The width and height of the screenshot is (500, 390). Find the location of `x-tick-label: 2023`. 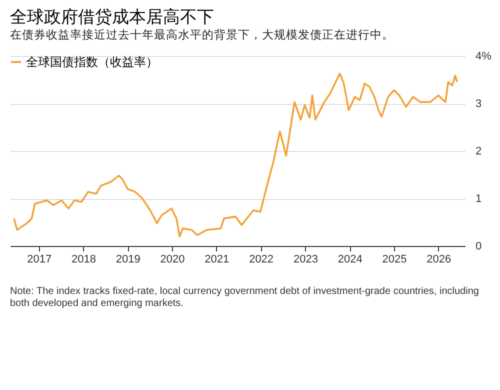

x-tick-label: 2023 is located at coordinates (305, 260).